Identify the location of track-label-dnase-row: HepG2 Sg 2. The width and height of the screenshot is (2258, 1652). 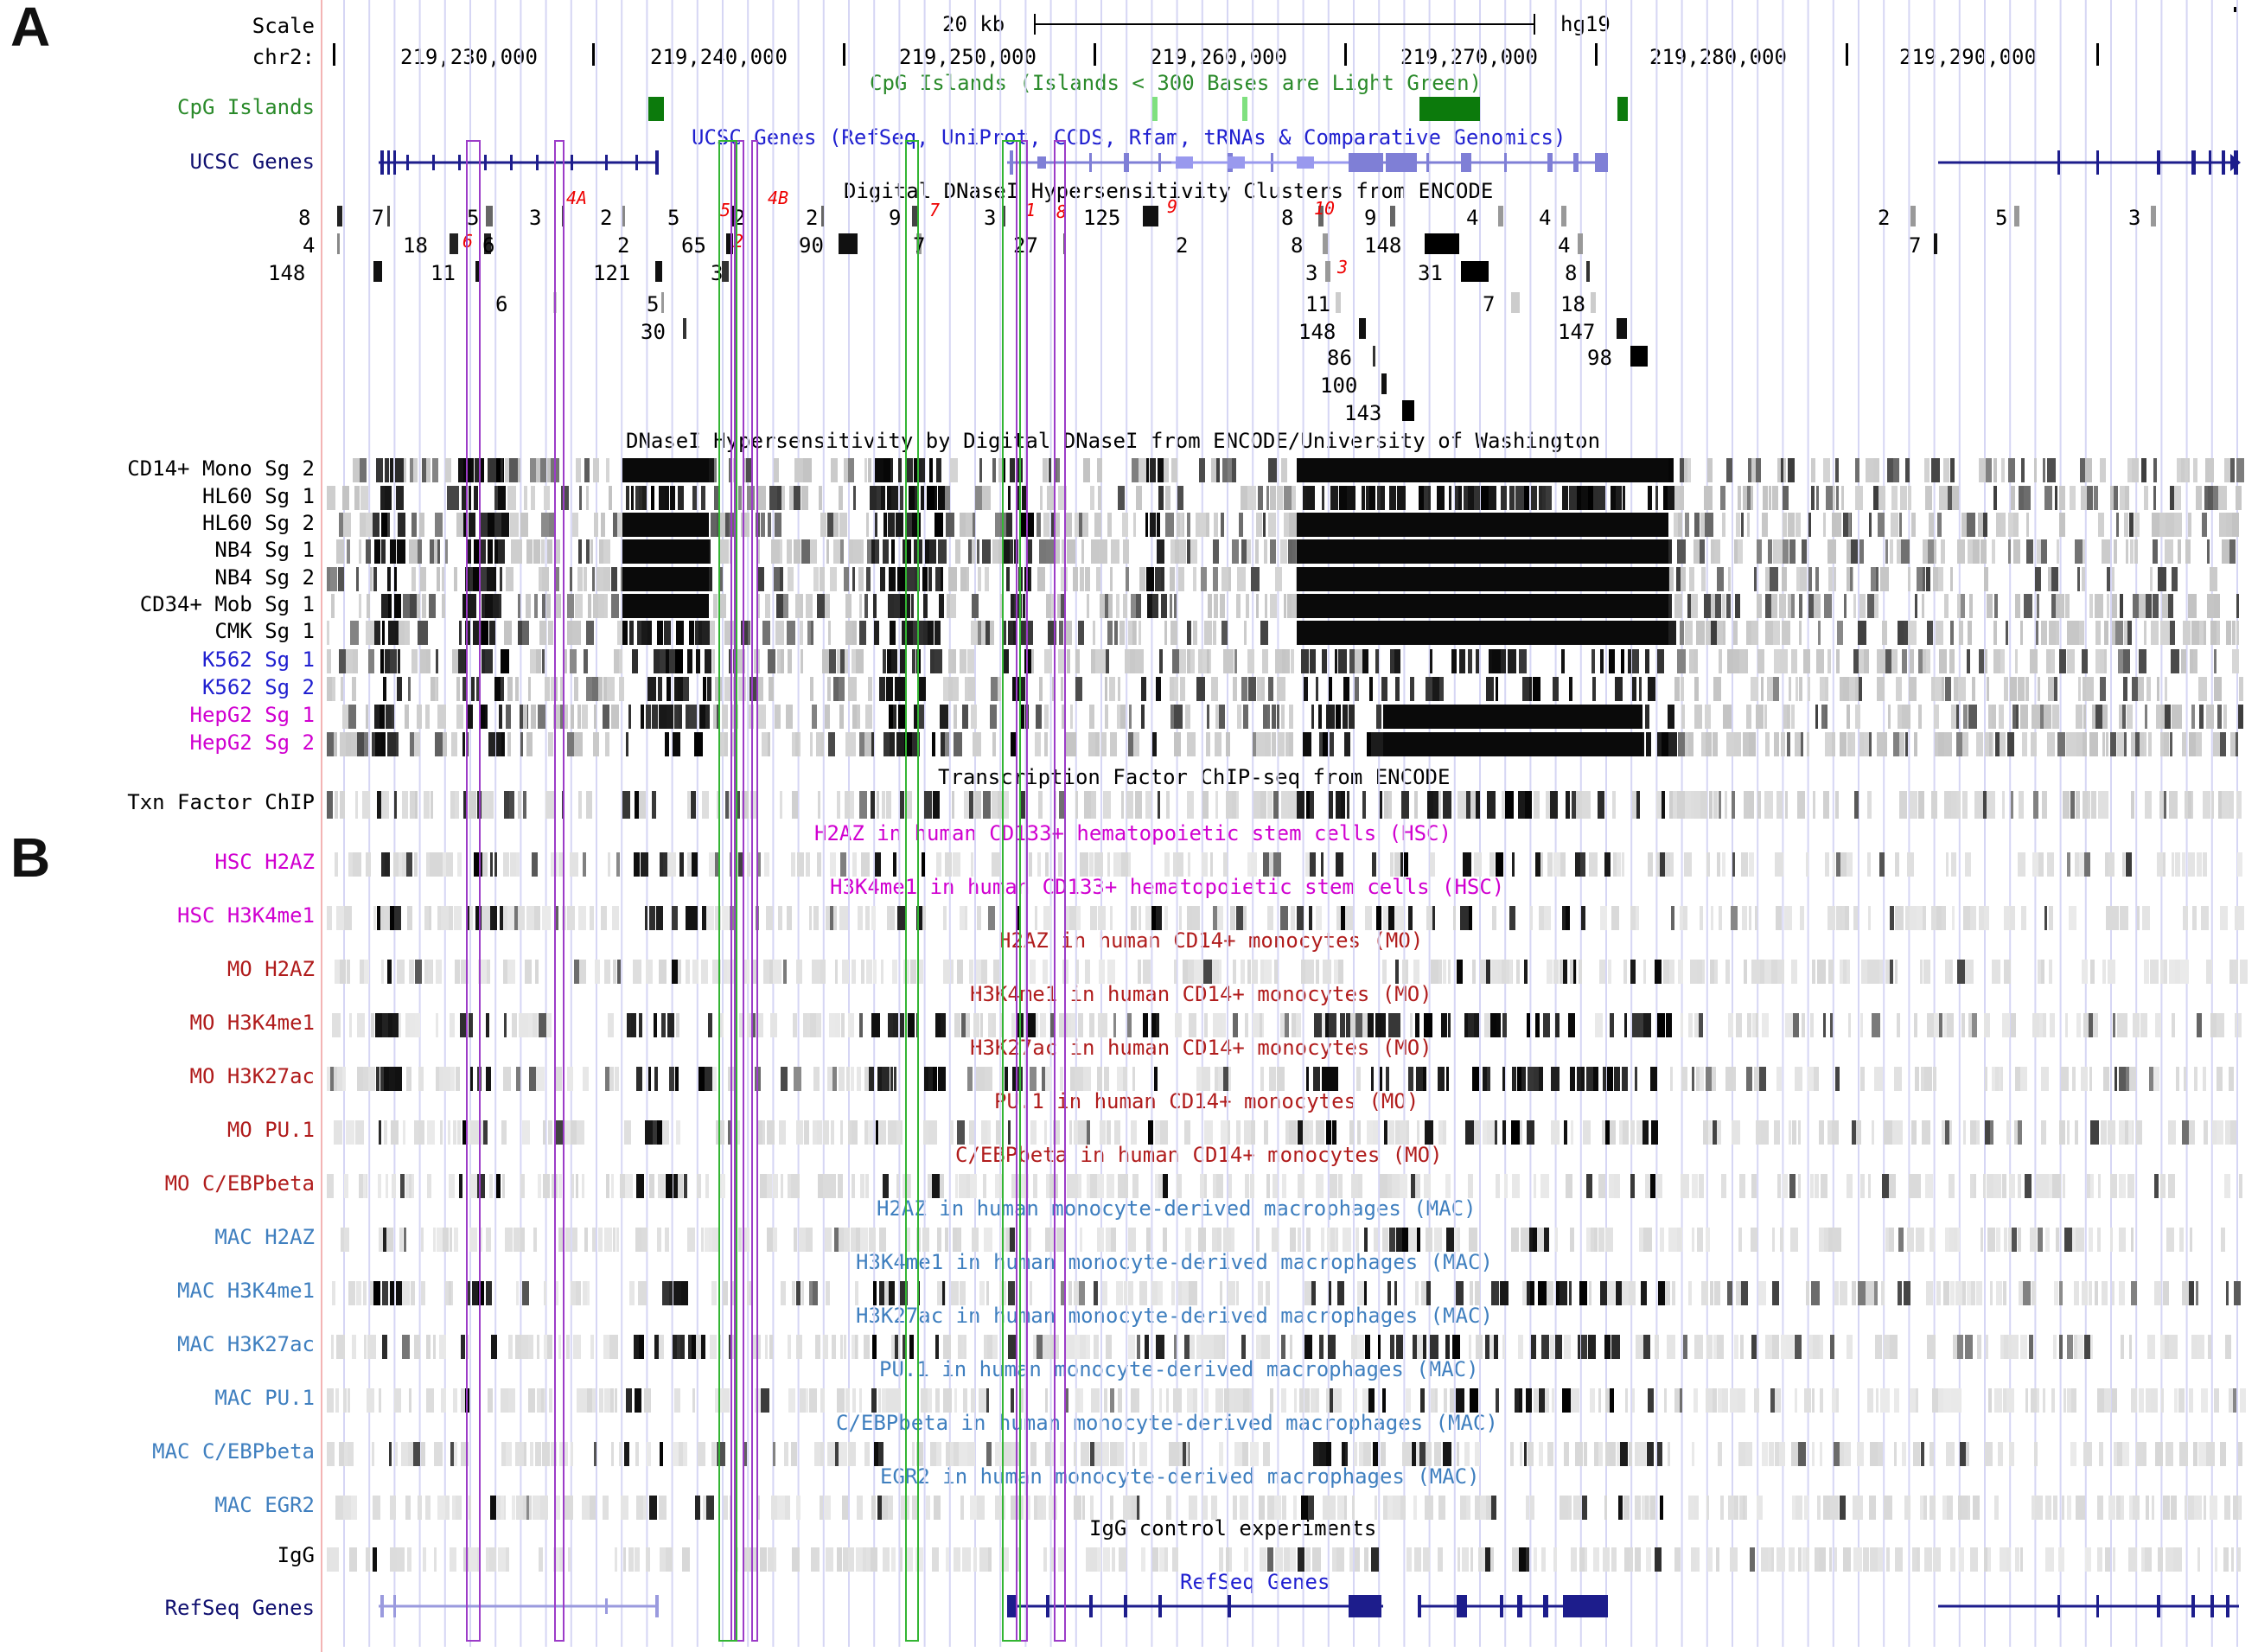
(252, 743).